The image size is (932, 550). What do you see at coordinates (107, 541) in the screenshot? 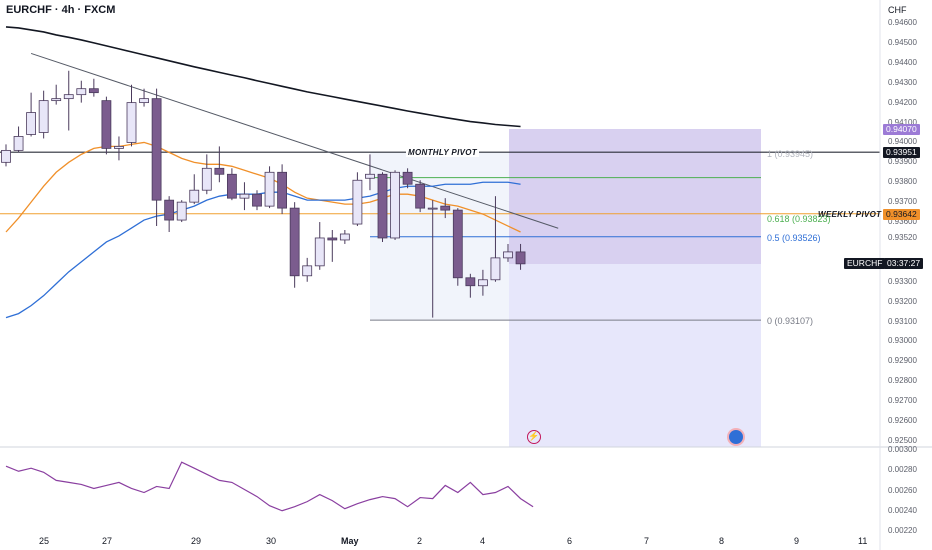
I see `time-tick: 27` at bounding box center [107, 541].